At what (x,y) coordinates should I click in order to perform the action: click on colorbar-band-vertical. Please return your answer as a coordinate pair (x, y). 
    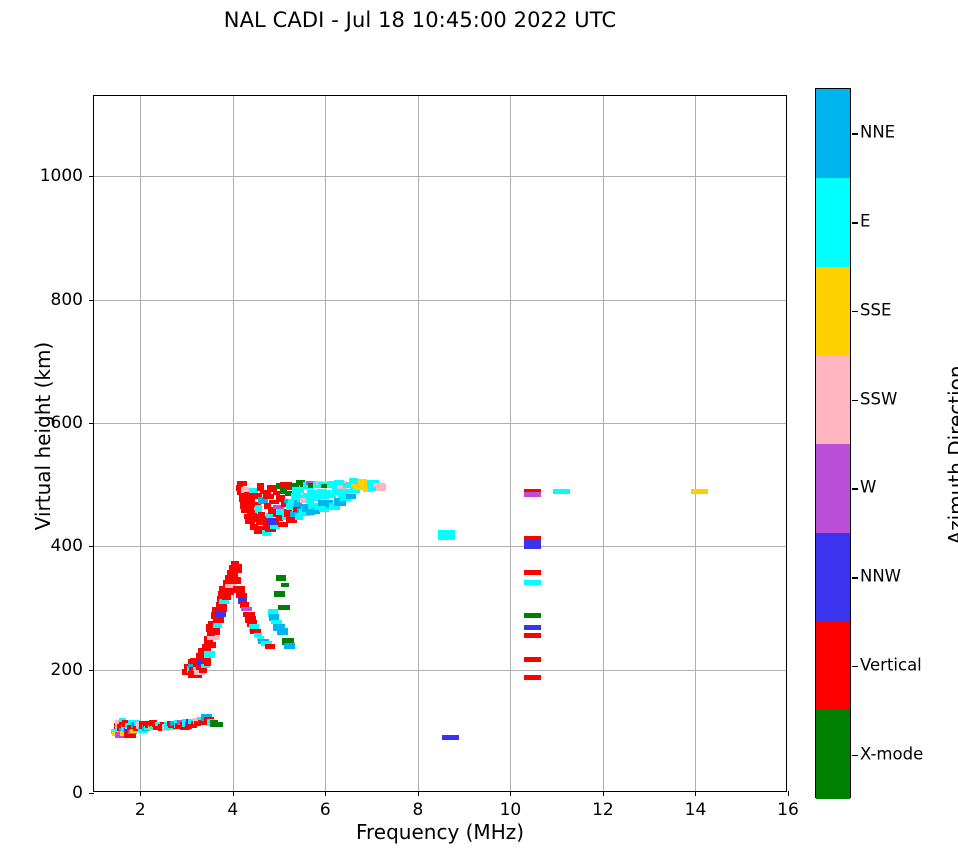
    Looking at the image, I should click on (833, 666).